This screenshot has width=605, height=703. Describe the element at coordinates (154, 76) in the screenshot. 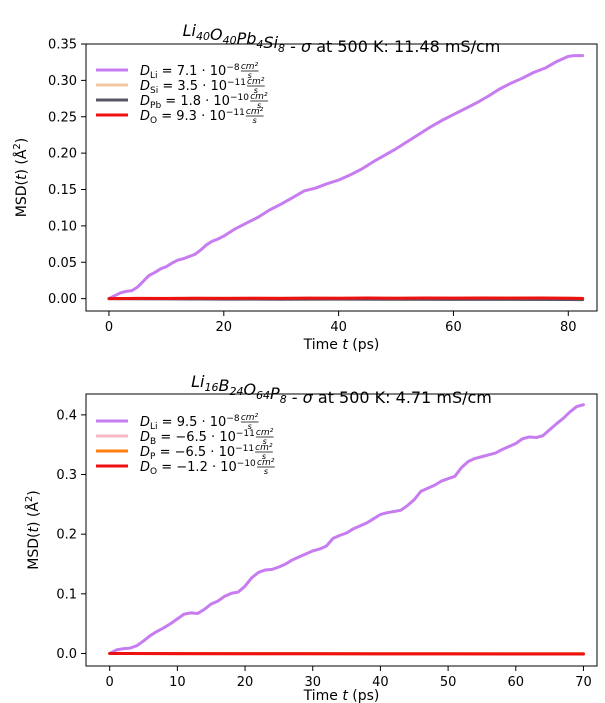

I see `legend-part: Li` at that location.